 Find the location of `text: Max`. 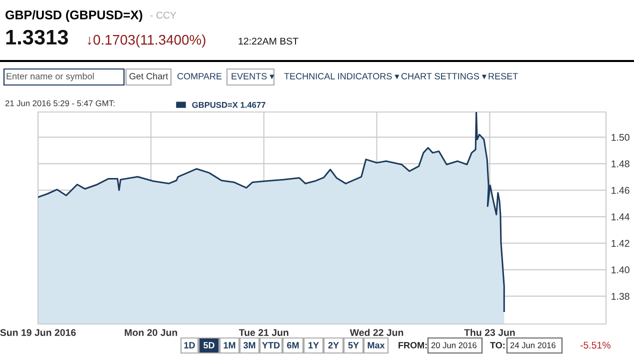

text: Max is located at coordinates (376, 345).